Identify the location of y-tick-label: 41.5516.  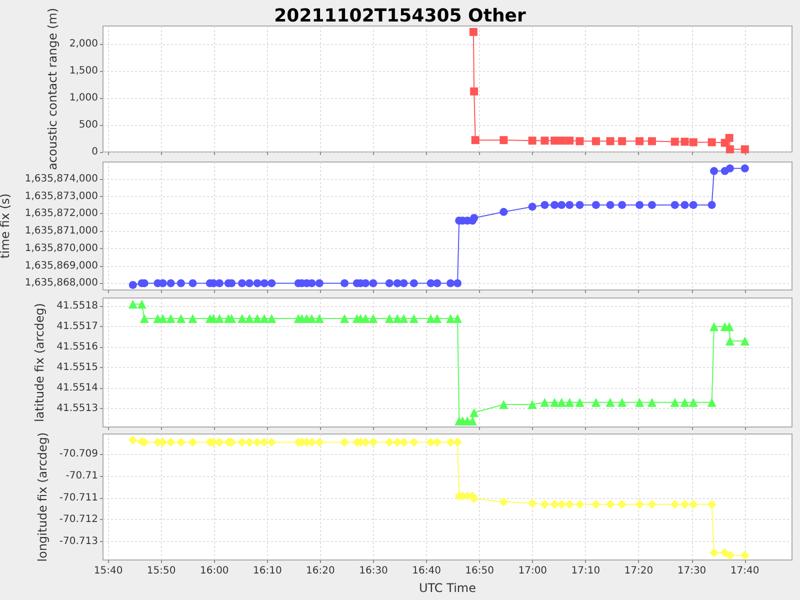
(77, 347).